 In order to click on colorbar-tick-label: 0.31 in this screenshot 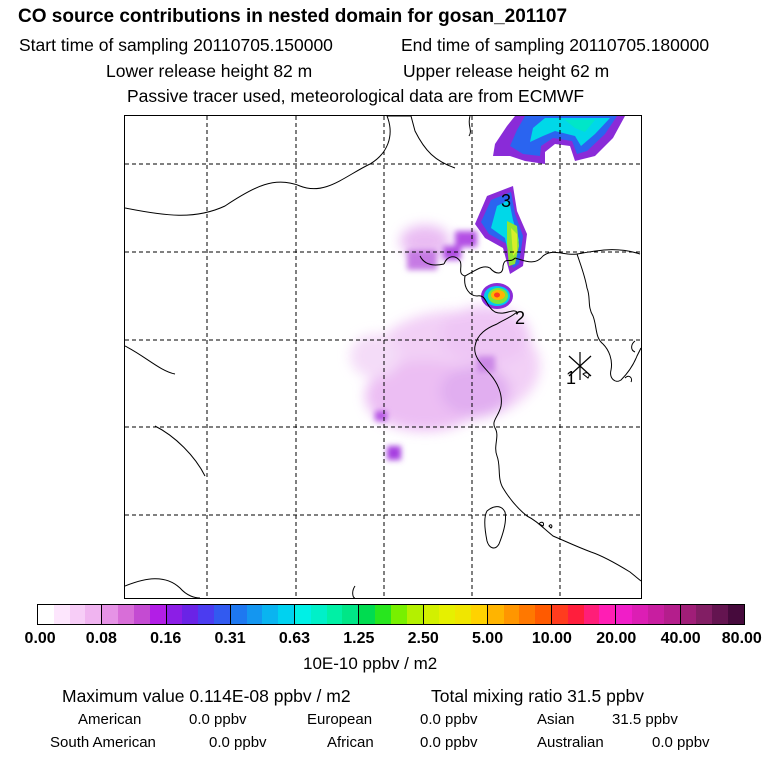, I will do `click(230, 638)`.